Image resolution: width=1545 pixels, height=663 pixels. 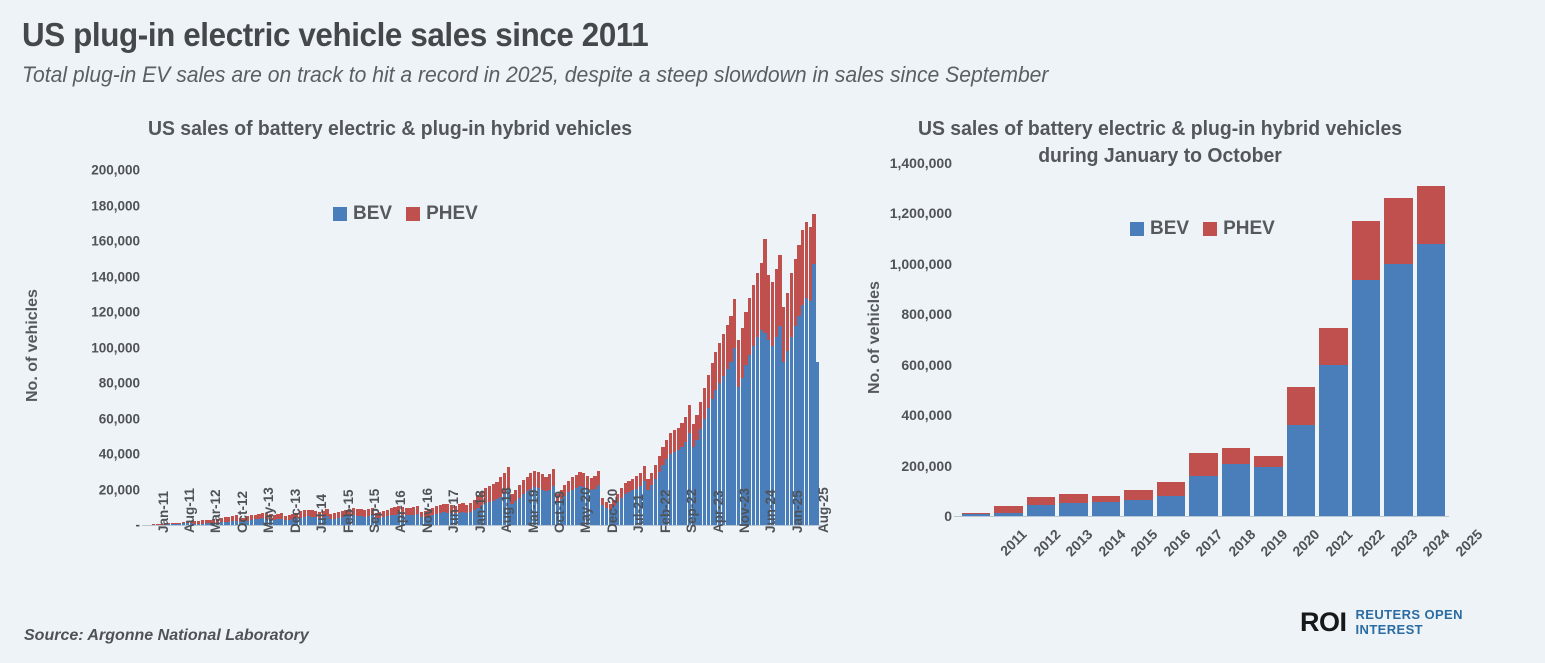 I want to click on y-tick-label: 160,000, so click(x=115, y=241).